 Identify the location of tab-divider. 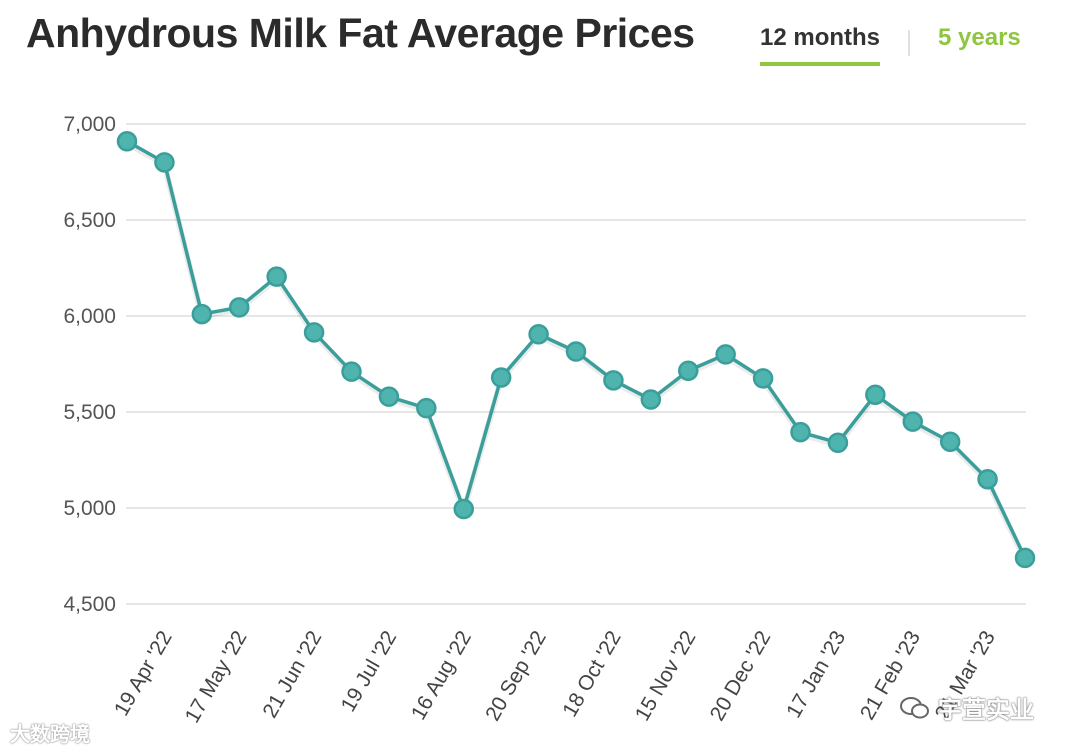
(909, 43).